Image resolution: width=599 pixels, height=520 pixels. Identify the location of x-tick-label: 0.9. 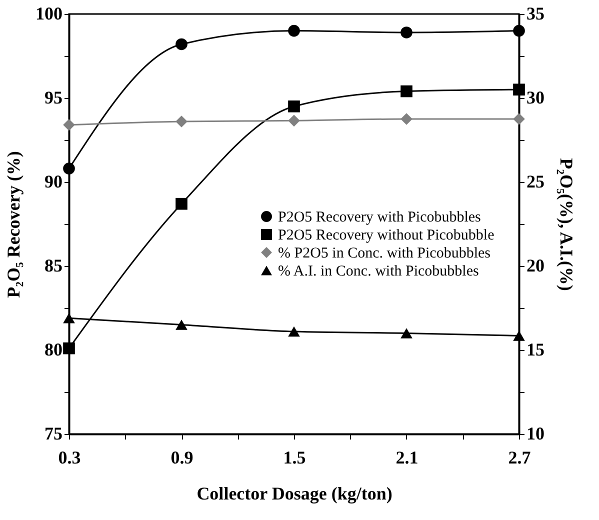
(182, 458).